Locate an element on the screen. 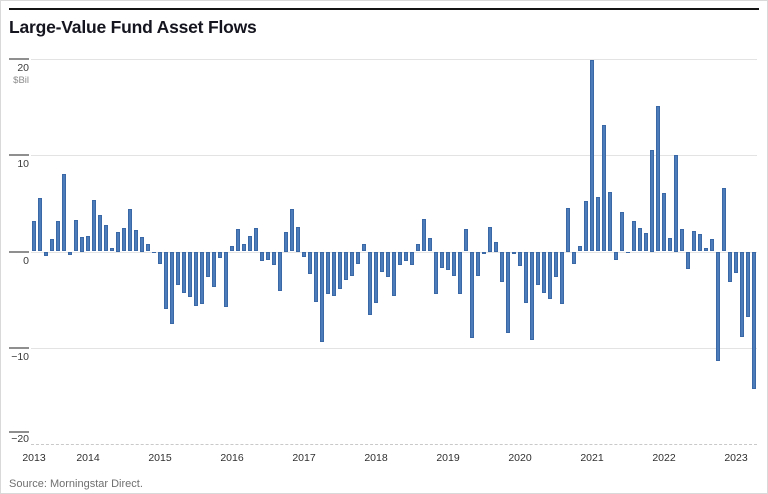  x-axis-year-label: 2018 is located at coordinates (376, 458).